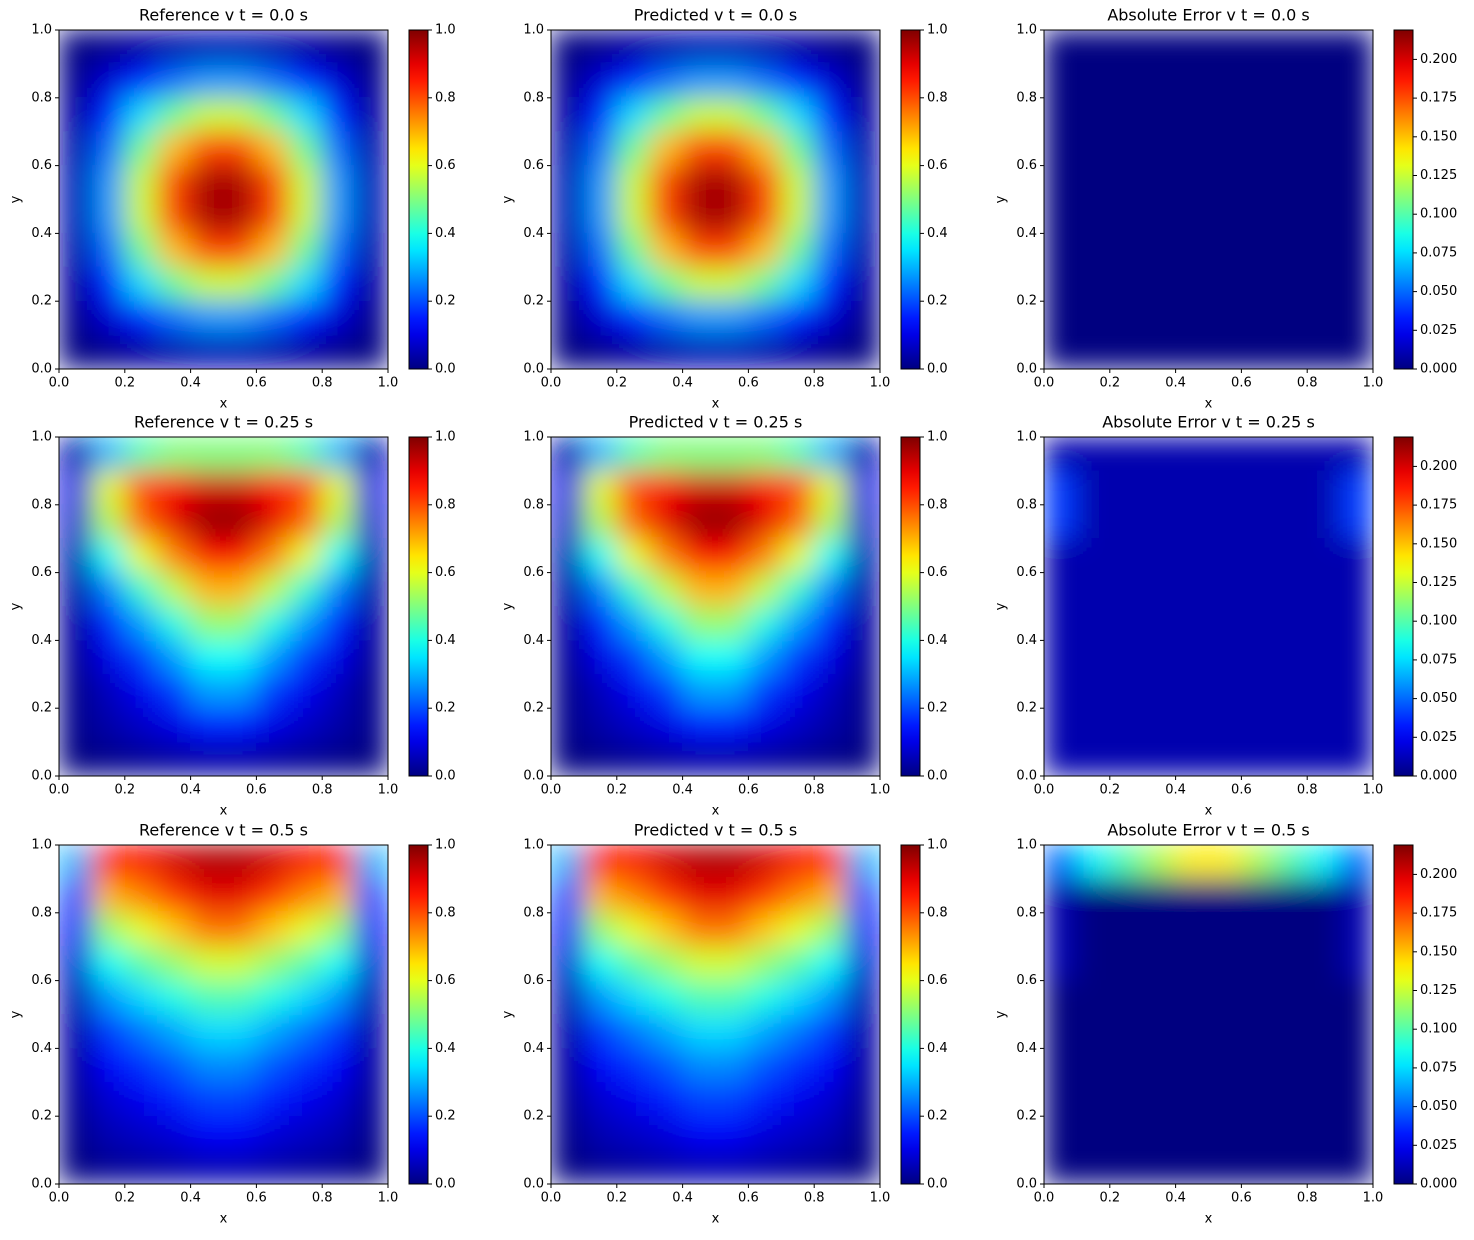 This screenshot has width=1474, height=1240. I want to click on colorbar-tick-label: 0.025, so click(1438, 1145).